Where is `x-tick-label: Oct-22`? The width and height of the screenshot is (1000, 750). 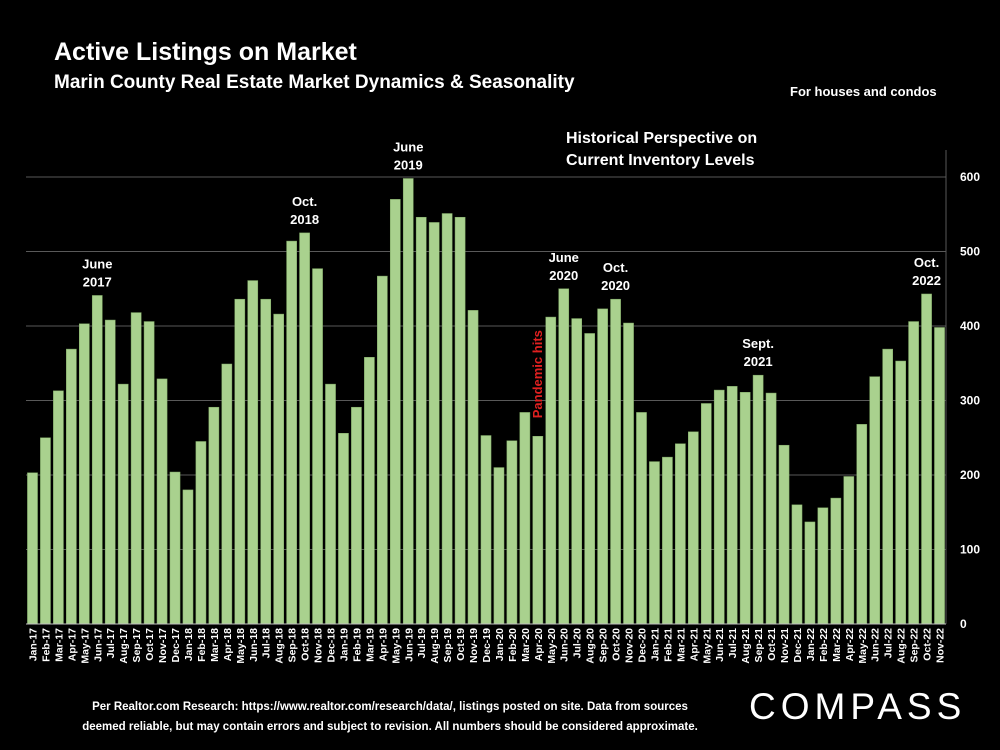 x-tick-label: Oct-22 is located at coordinates (928, 644).